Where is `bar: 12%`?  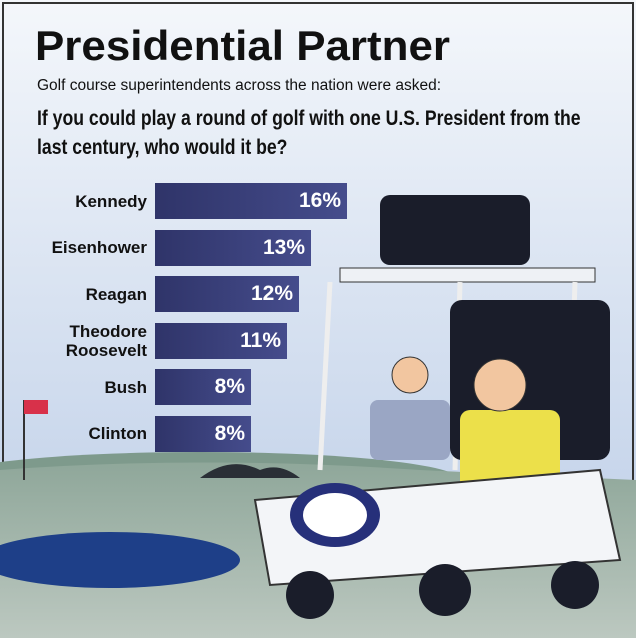 bar: 12% is located at coordinates (227, 294).